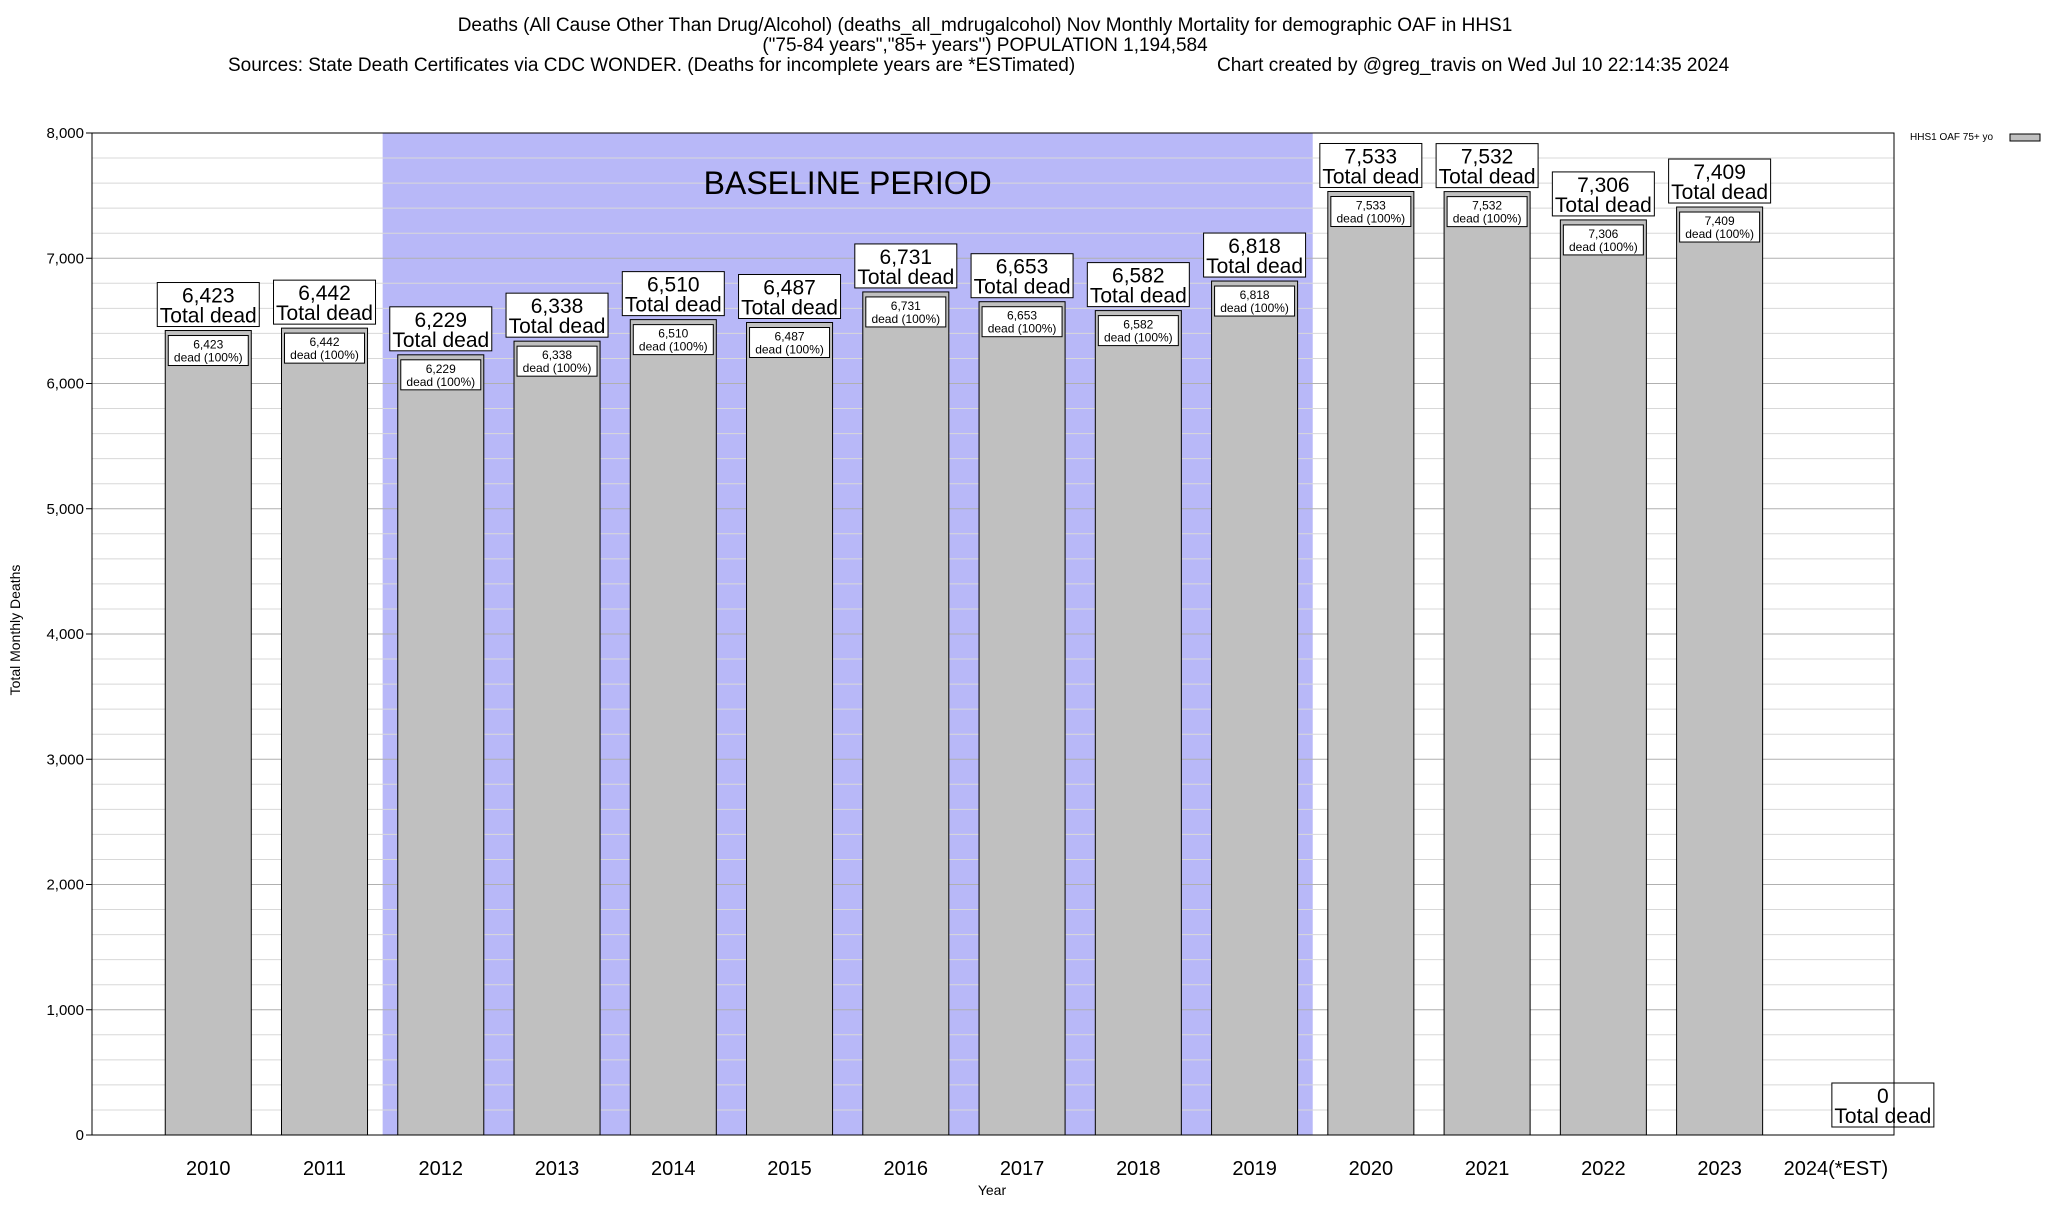 This screenshot has height=1205, width=2048. What do you see at coordinates (1022, 1169) in the screenshot?
I see `x-tick-label: 2017` at bounding box center [1022, 1169].